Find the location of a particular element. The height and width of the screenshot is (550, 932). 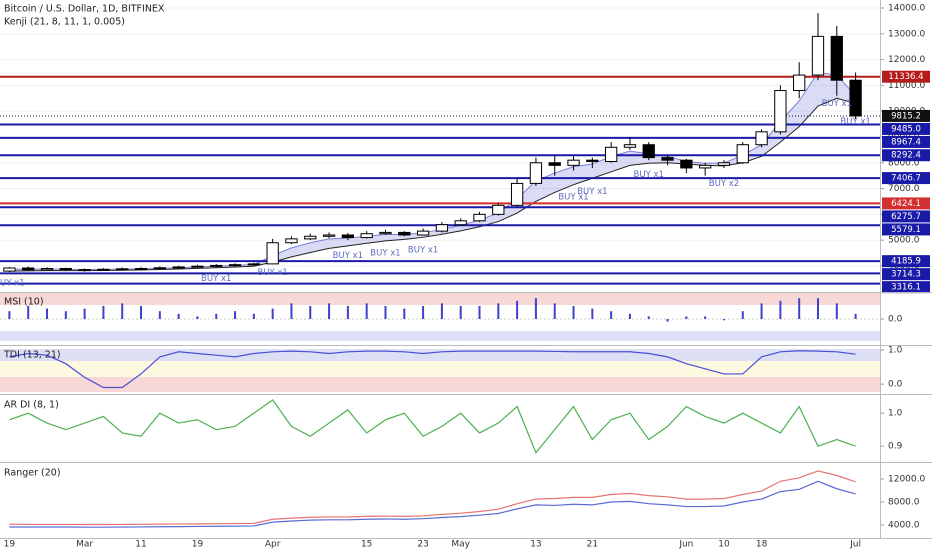

y-tick-label: 14000.0 is located at coordinates (906, 8).